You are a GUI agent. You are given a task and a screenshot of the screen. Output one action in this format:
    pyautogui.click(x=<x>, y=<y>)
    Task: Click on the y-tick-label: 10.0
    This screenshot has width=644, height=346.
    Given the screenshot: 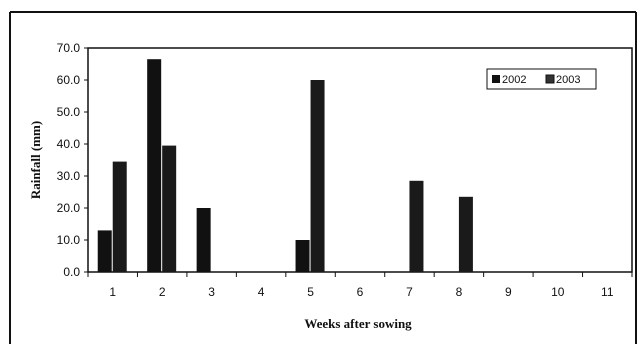 What is the action you would take?
    pyautogui.click(x=69, y=240)
    